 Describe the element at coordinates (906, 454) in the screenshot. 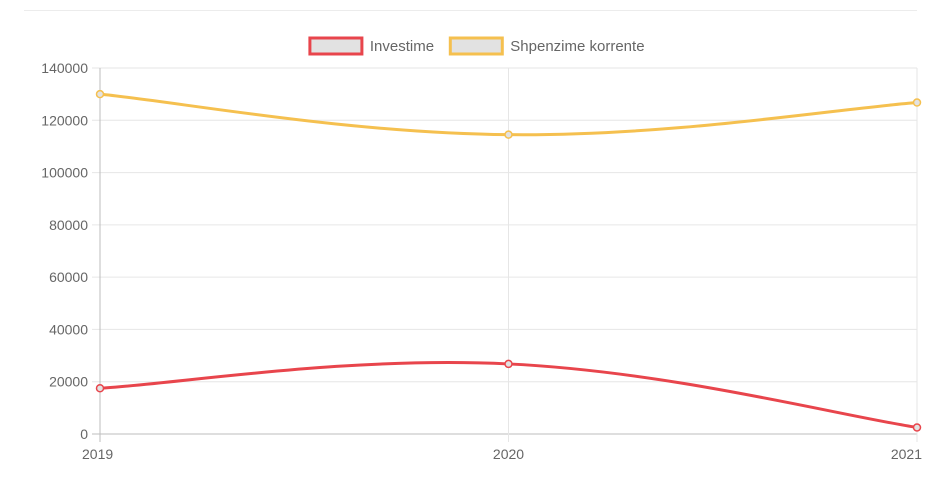

I see `x-tick-label: 2021` at that location.